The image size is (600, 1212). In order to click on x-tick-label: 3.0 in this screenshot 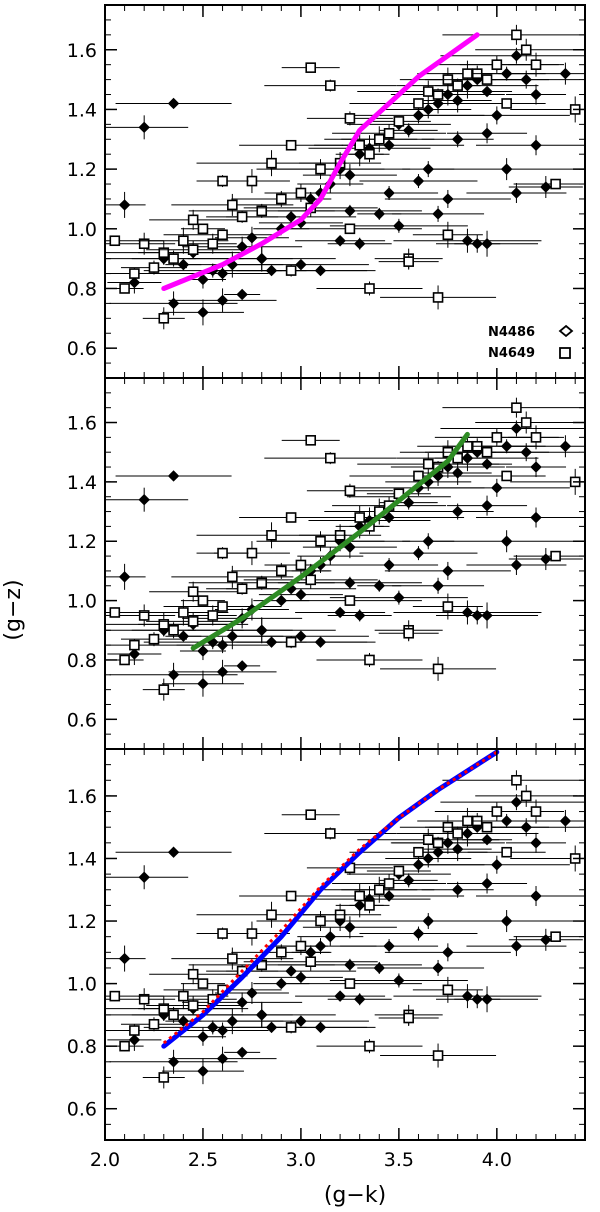, I will do `click(301, 1160)`.